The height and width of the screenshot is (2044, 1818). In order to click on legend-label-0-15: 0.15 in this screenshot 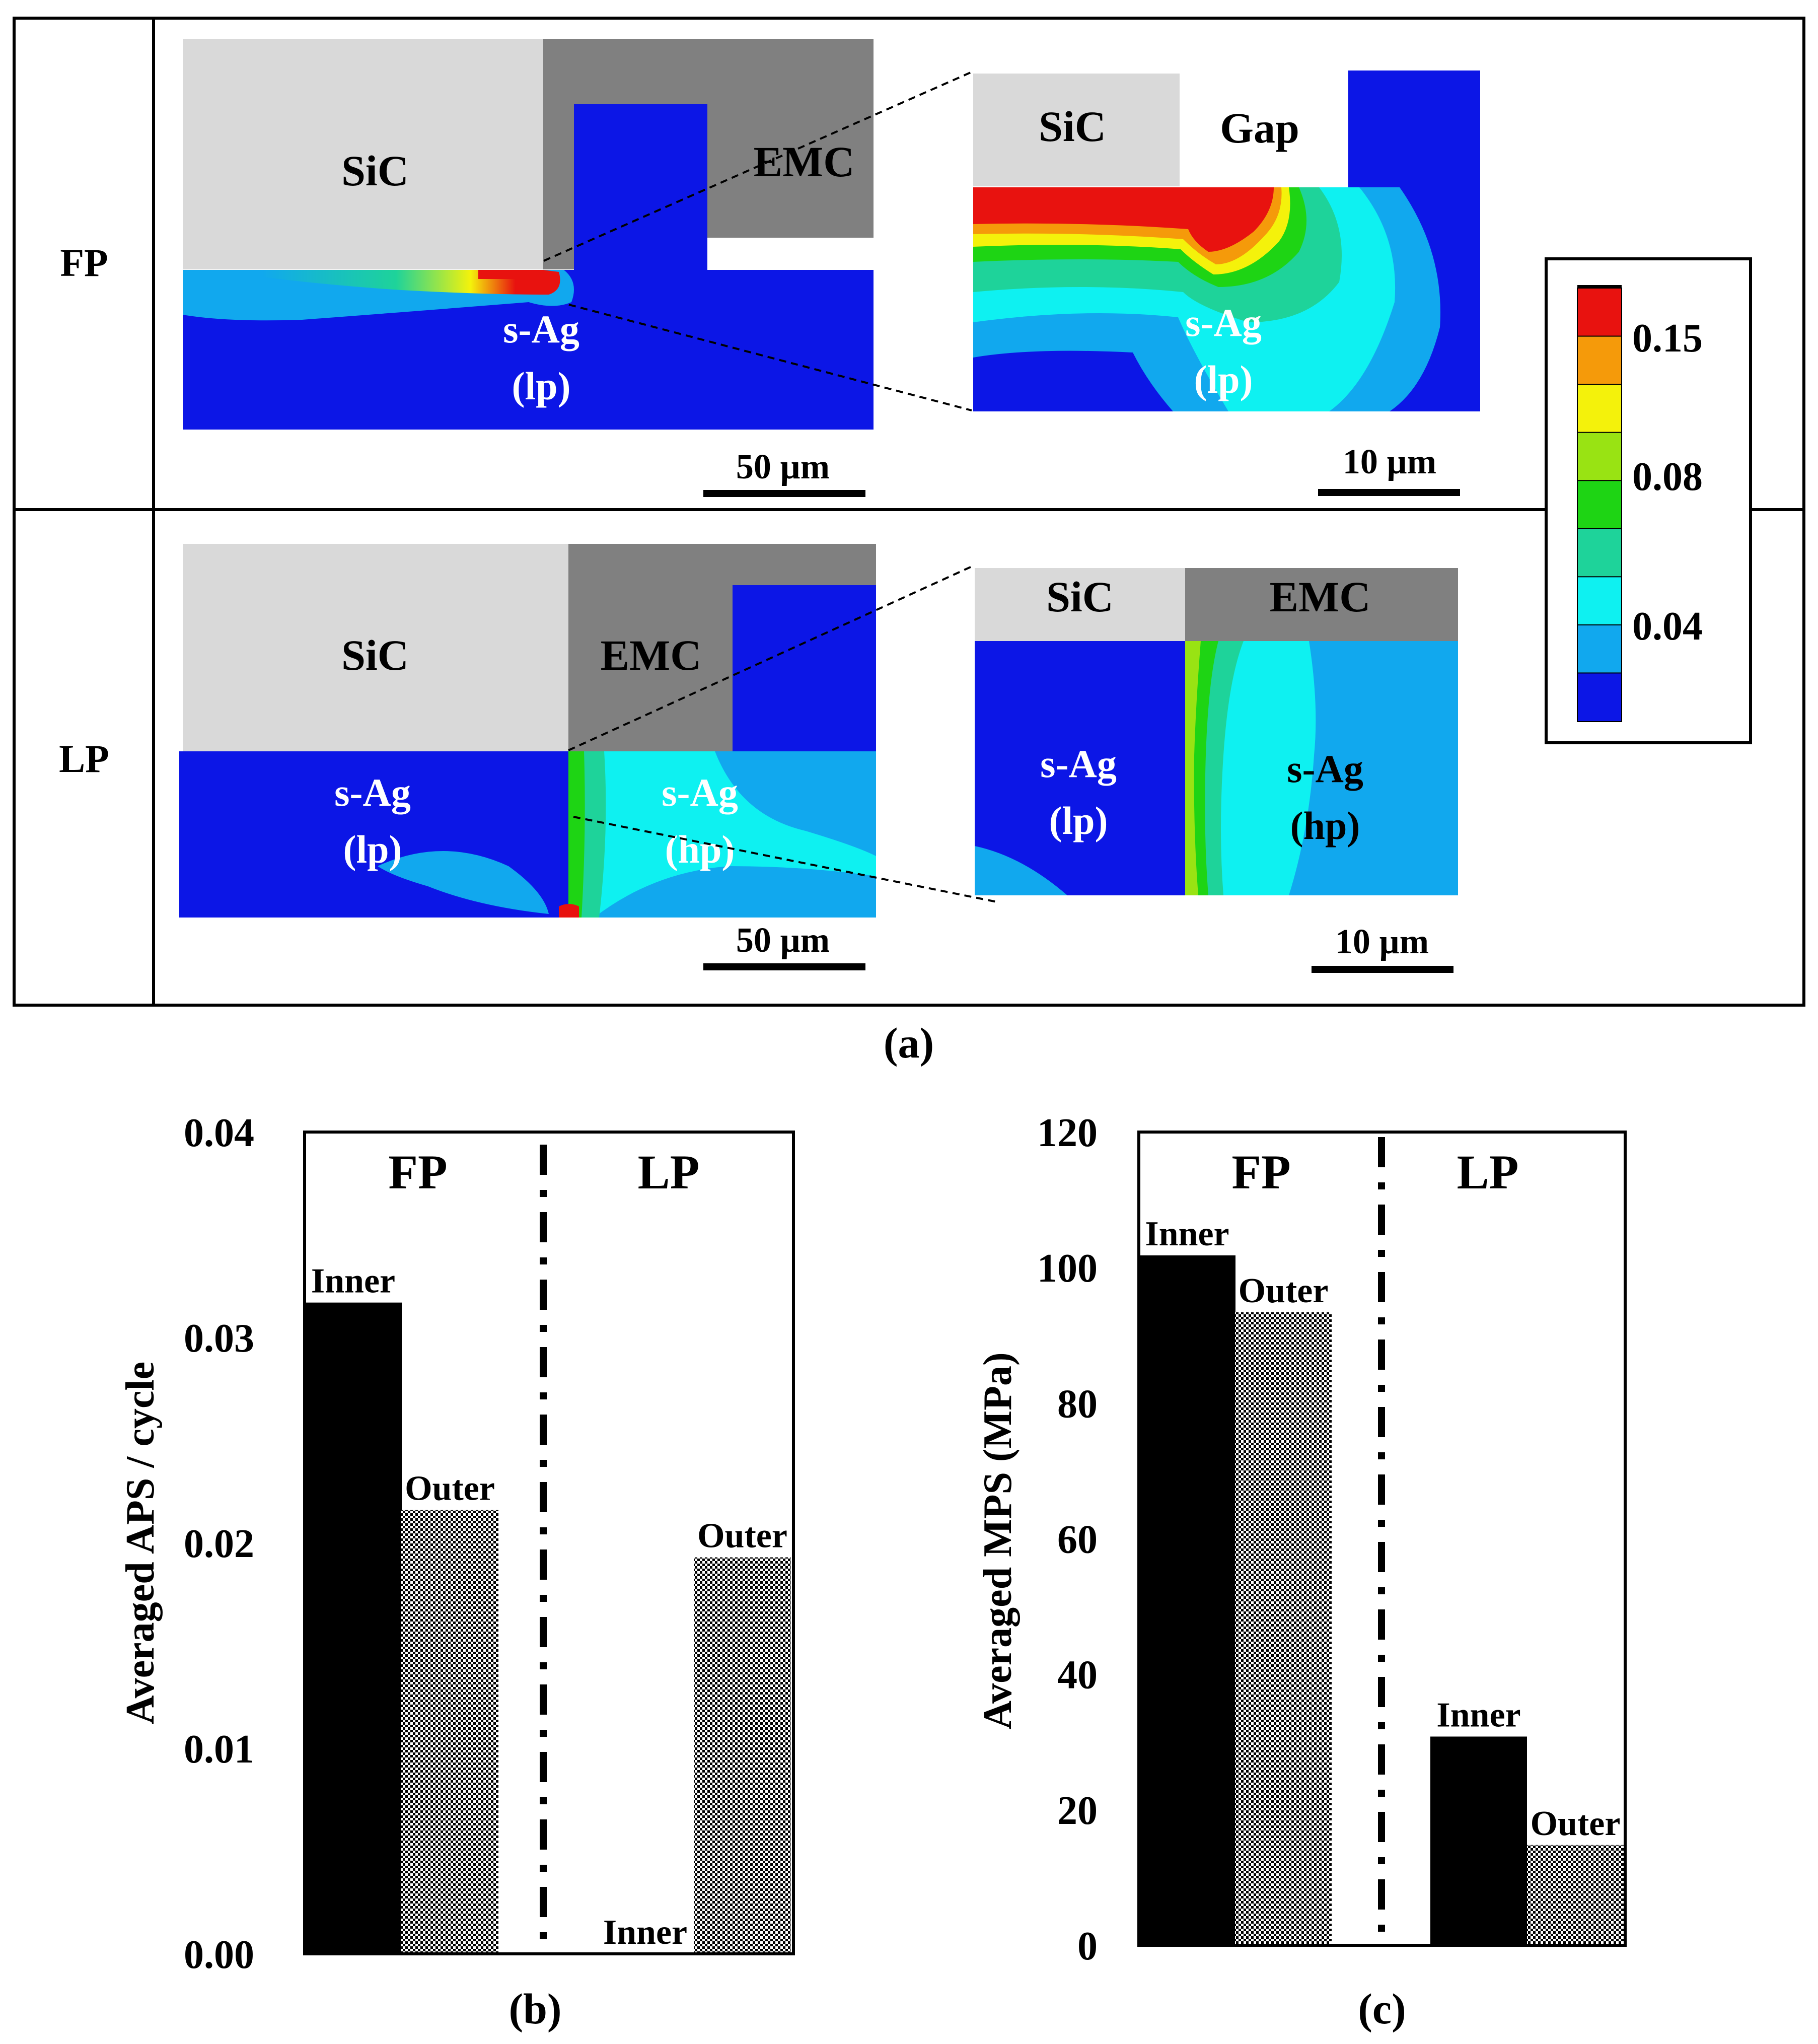, I will do `click(1667, 338)`.